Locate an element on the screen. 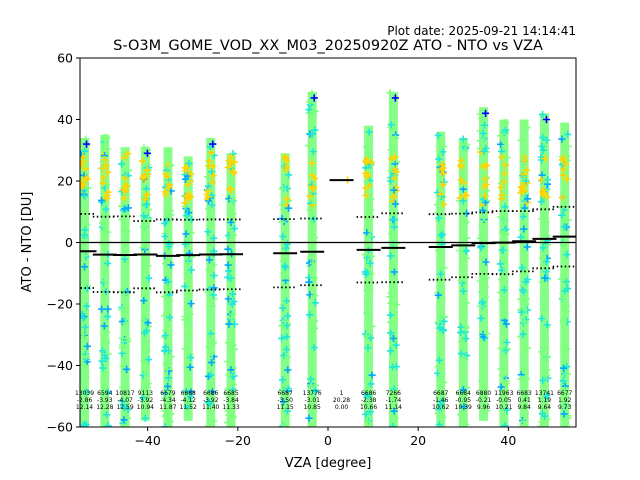  y-axis-label: ATO - NTO [DU] is located at coordinates (27, 242).